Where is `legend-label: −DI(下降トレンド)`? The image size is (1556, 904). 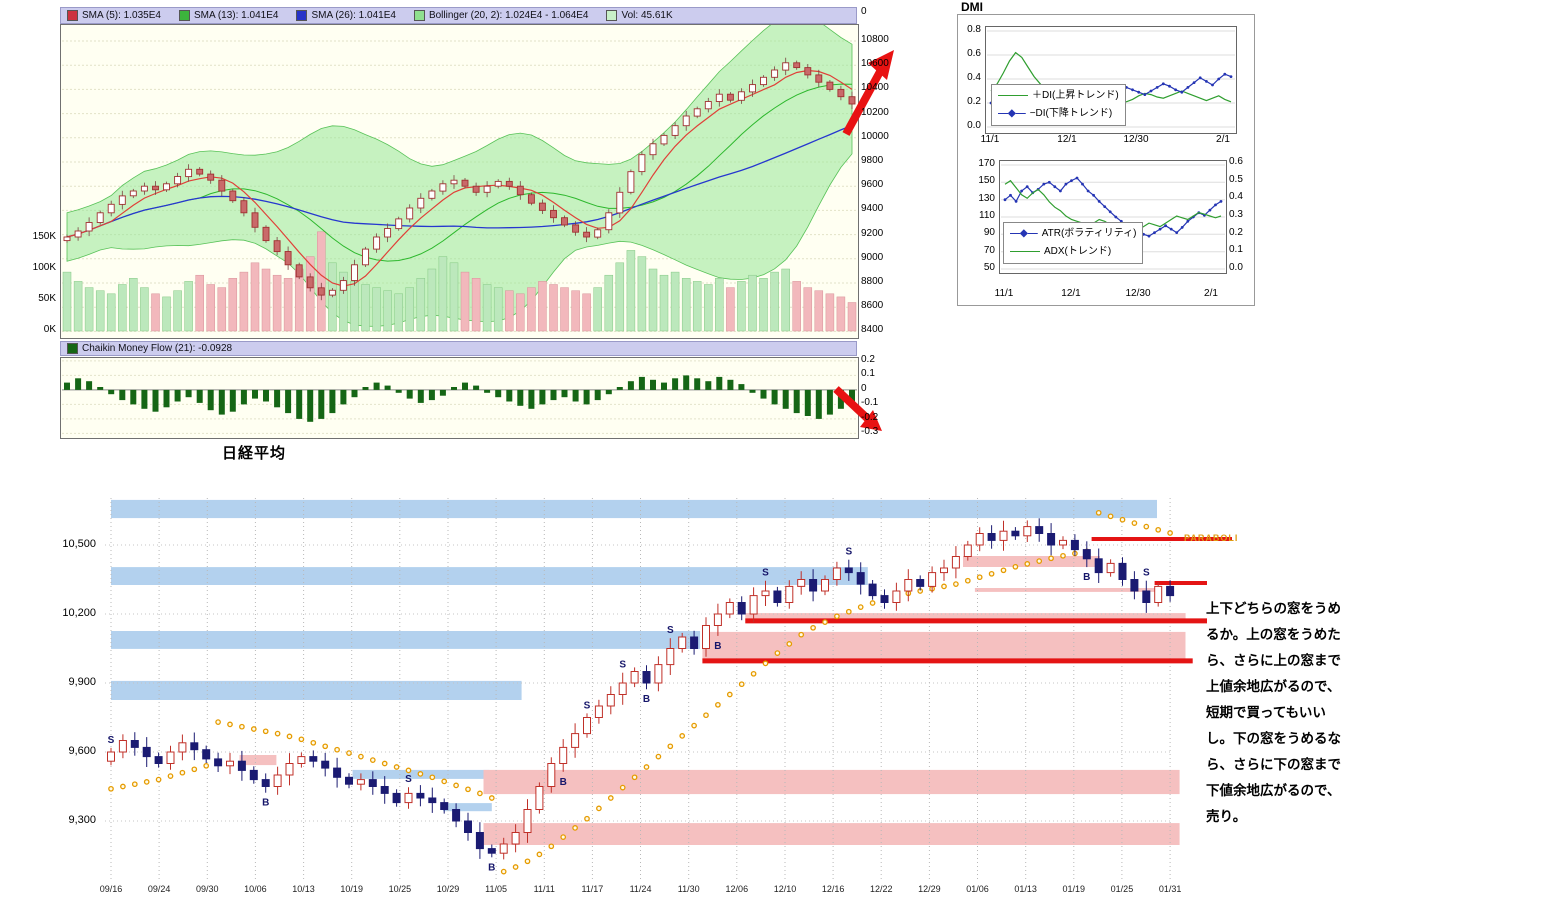
legend-label: −DI(下降トレンド) is located at coordinates (1071, 113).